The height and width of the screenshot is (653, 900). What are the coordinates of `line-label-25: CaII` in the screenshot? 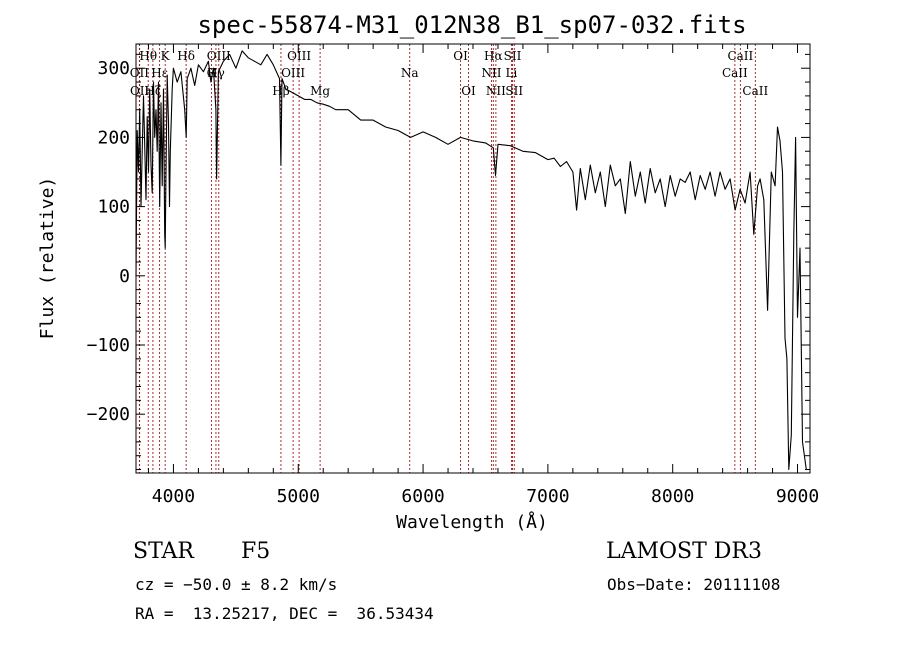 It's located at (755, 91).